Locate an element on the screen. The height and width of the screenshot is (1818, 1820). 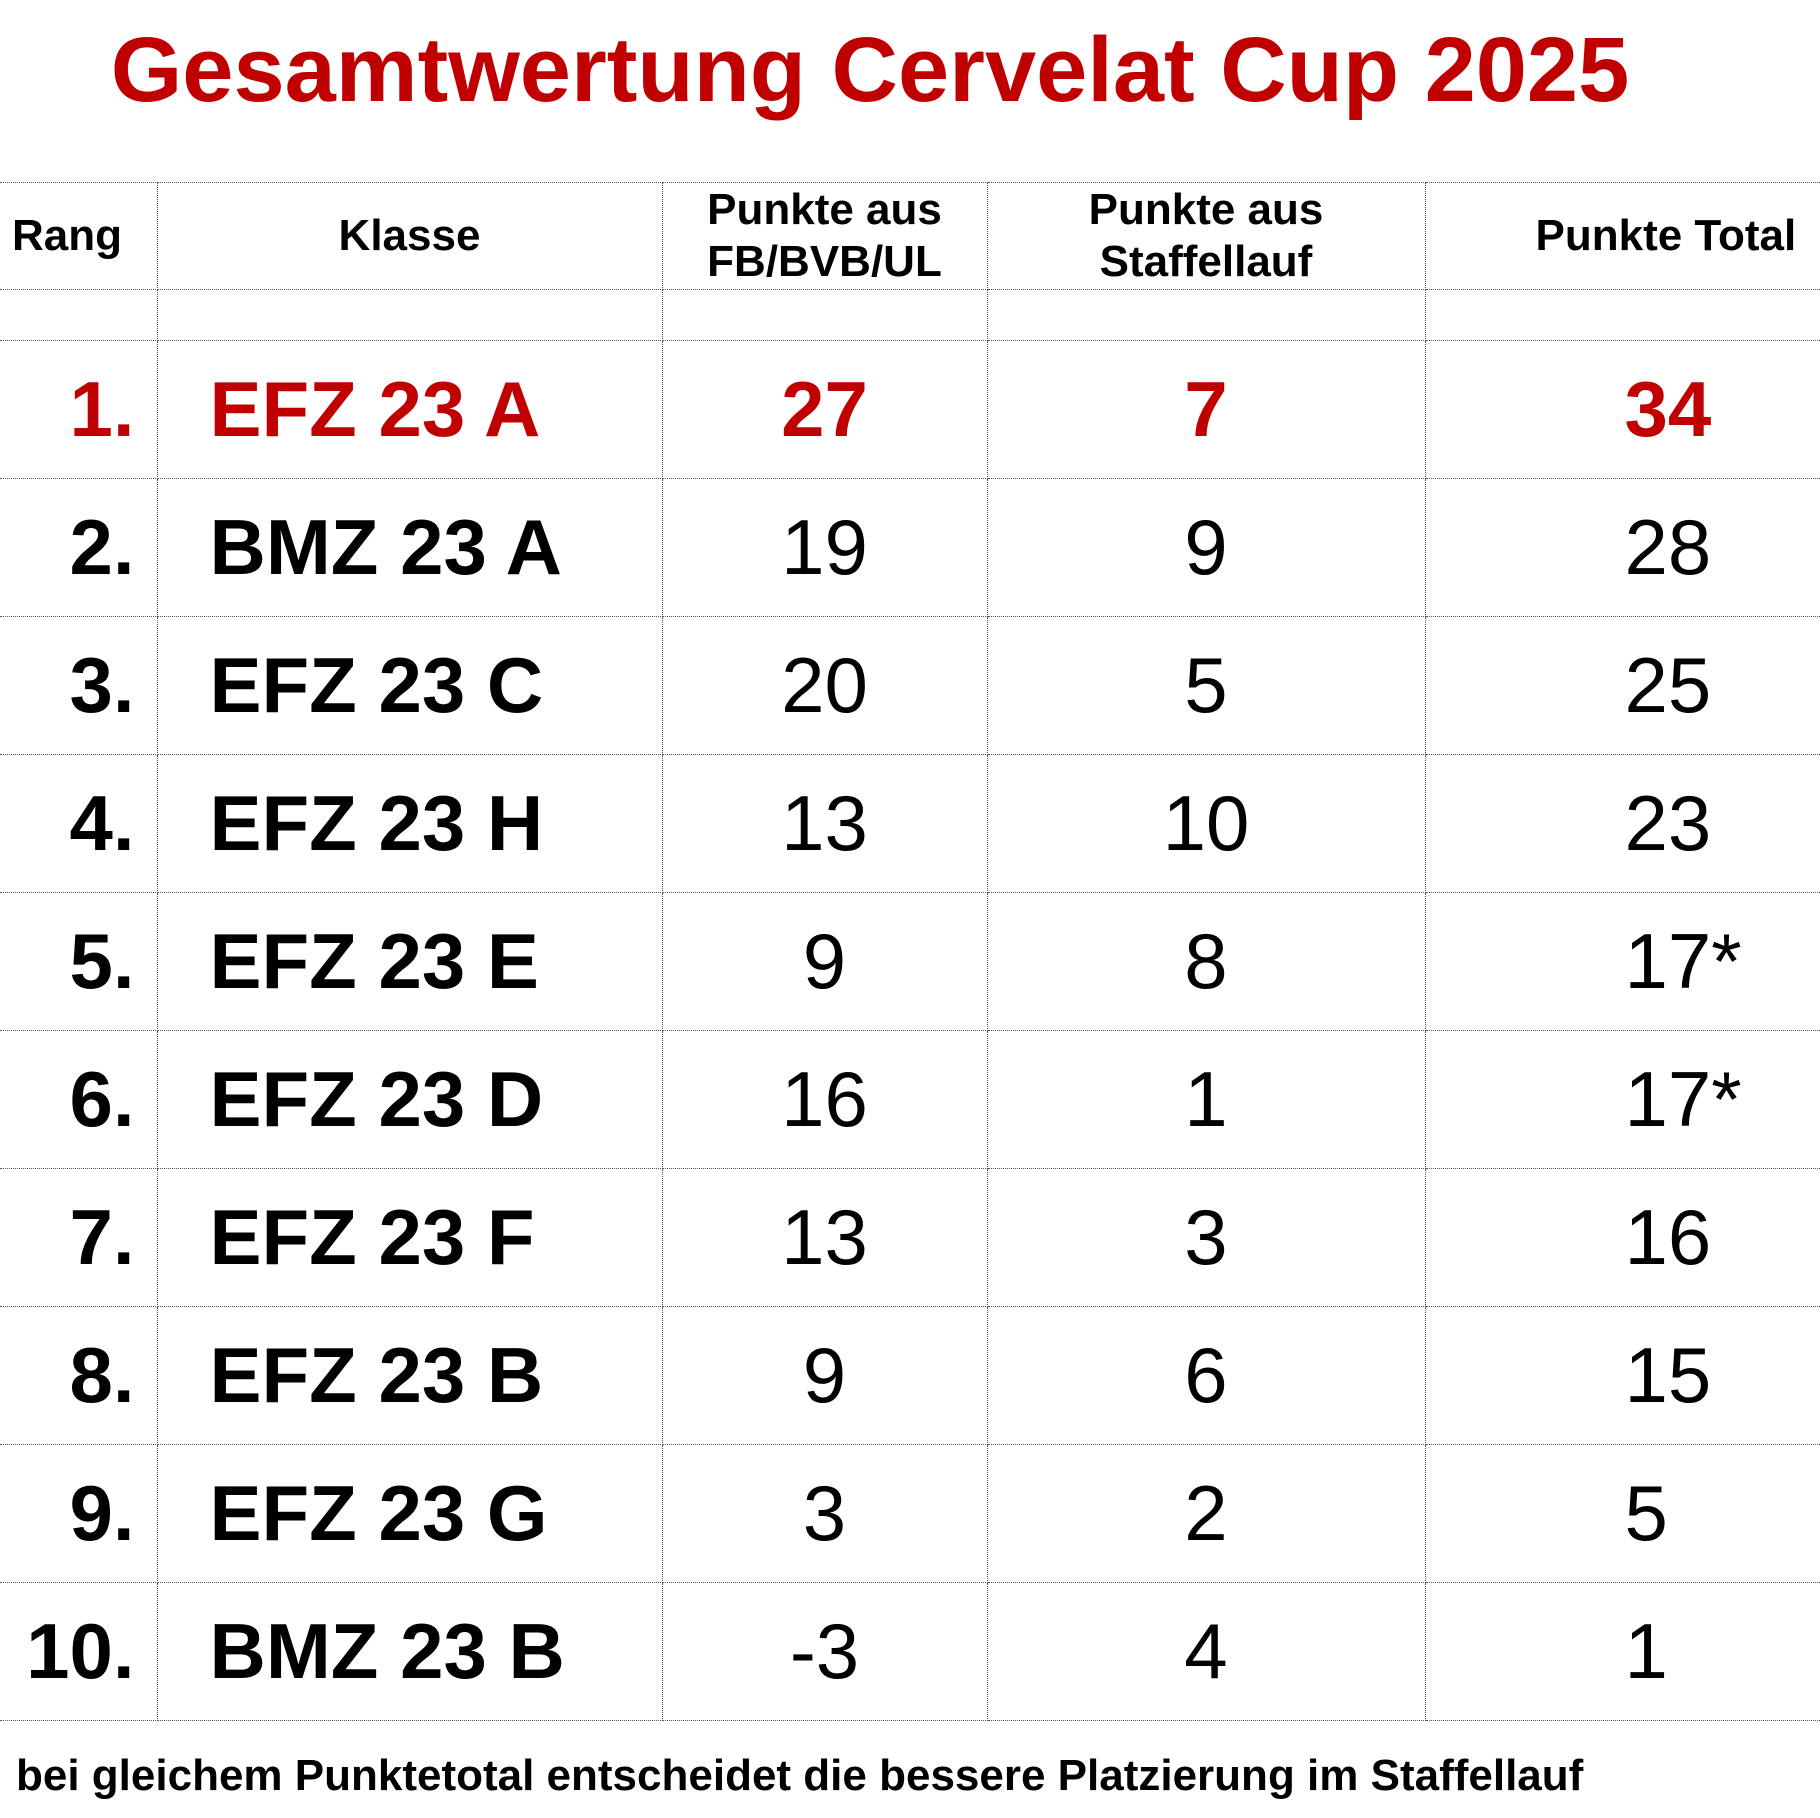
rang-cell: 8. is located at coordinates (79, 1375).